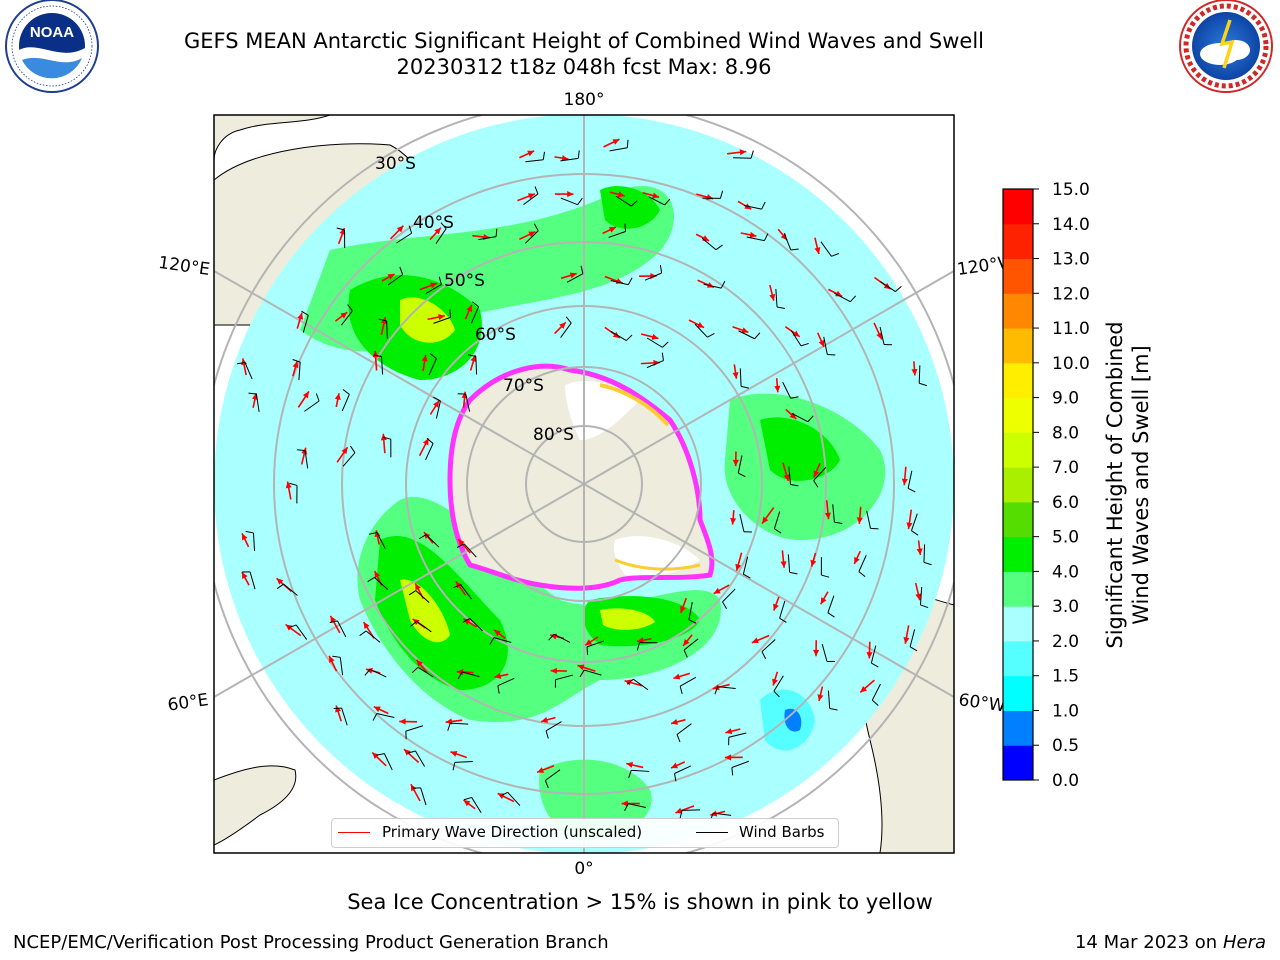 This screenshot has height=960, width=1280. Describe the element at coordinates (1115, 485) in the screenshot. I see `colorbar-label-line1: Significant Height of Combined` at that location.